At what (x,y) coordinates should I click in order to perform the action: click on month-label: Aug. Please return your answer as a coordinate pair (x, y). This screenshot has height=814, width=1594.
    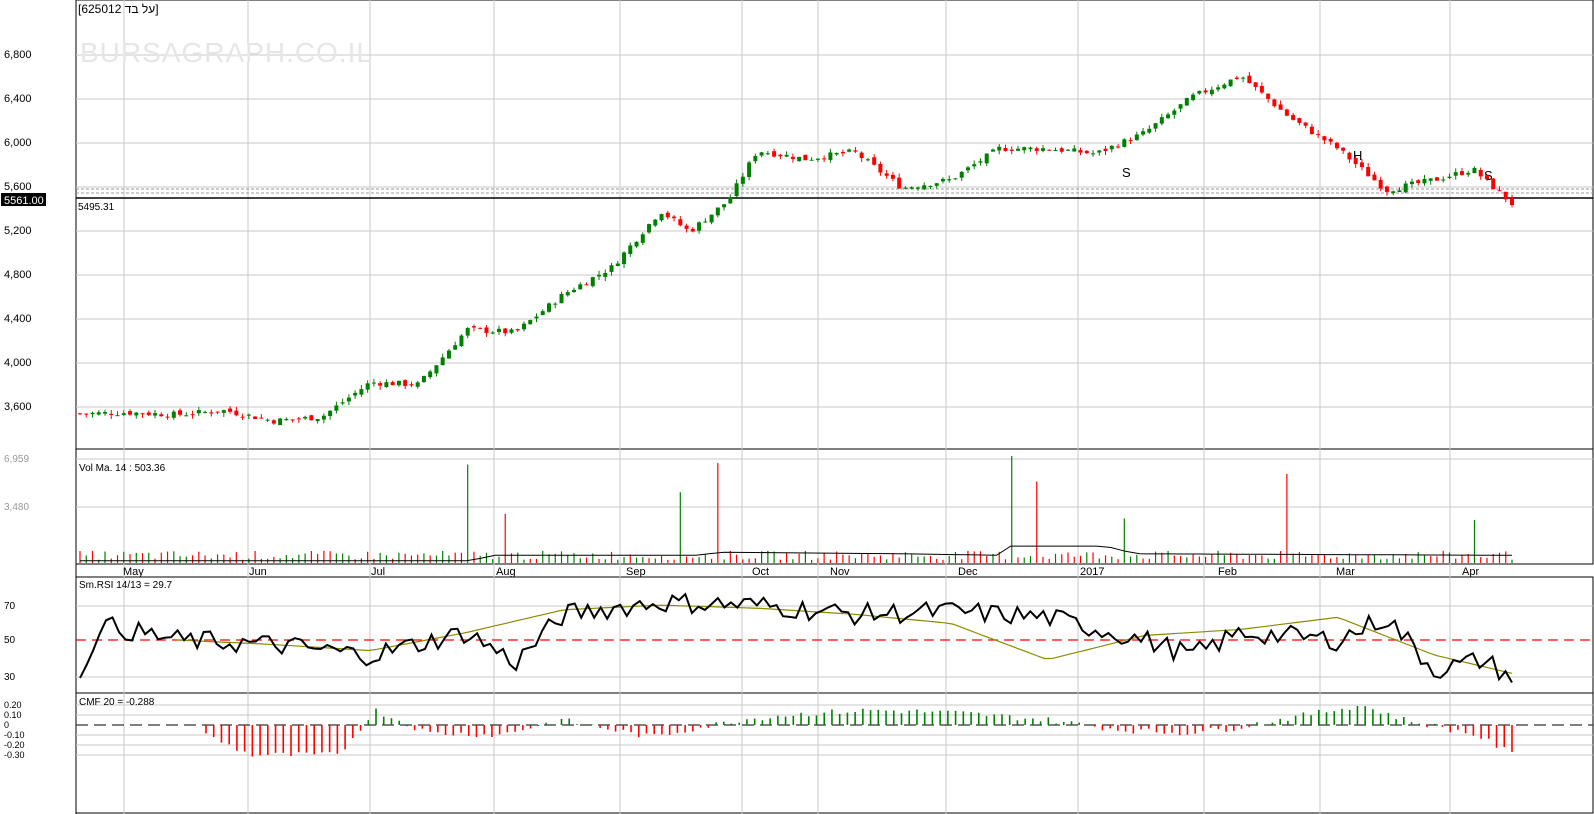
    Looking at the image, I should click on (506, 572).